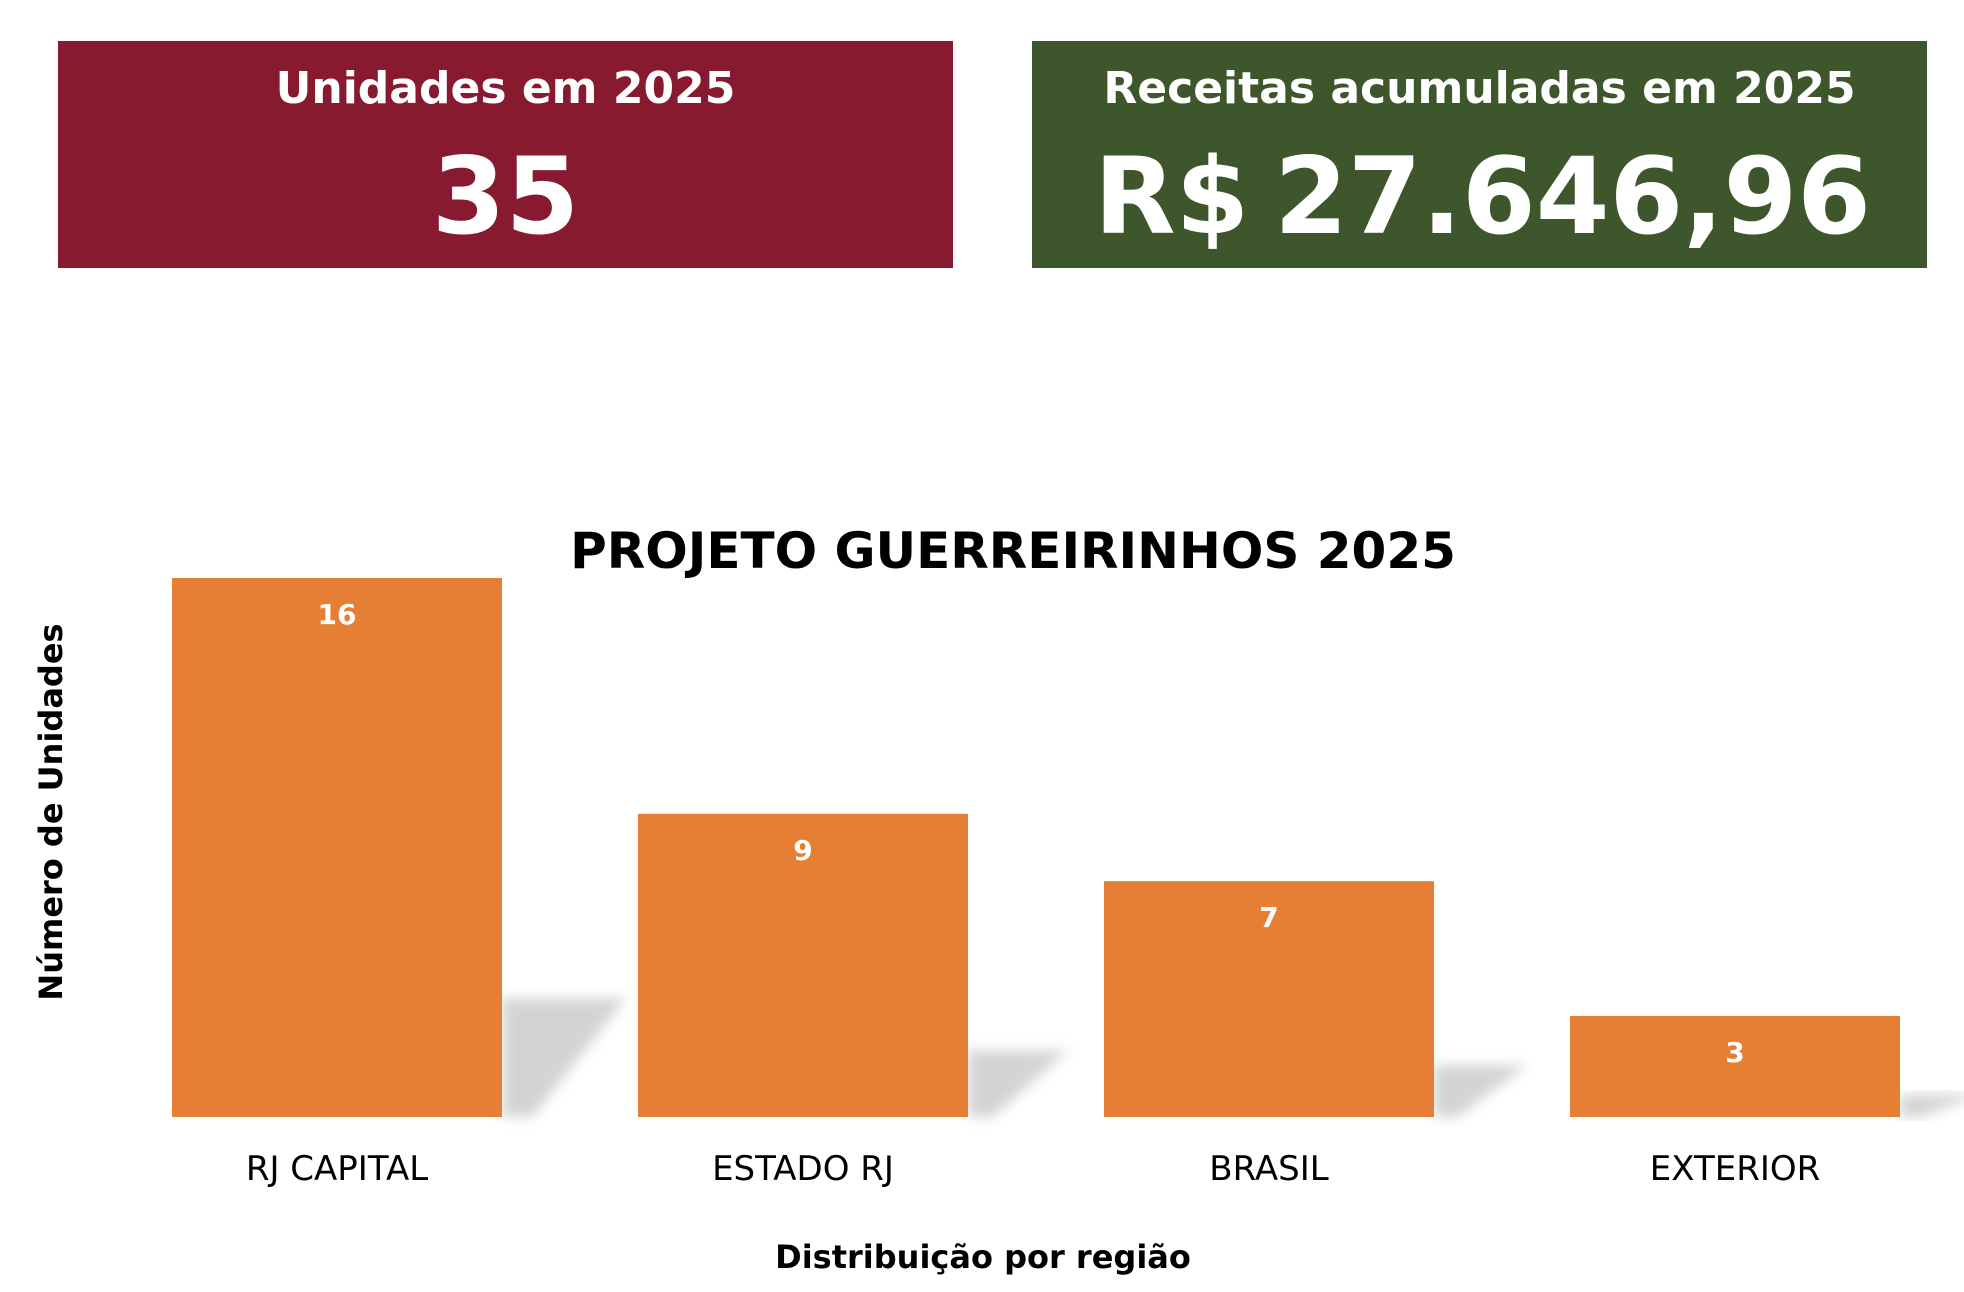 This screenshot has width=1964, height=1292. I want to click on revenue-kpi-card: Receitas acumuladas em 2025 R$ 27.646,96, so click(1479, 154).